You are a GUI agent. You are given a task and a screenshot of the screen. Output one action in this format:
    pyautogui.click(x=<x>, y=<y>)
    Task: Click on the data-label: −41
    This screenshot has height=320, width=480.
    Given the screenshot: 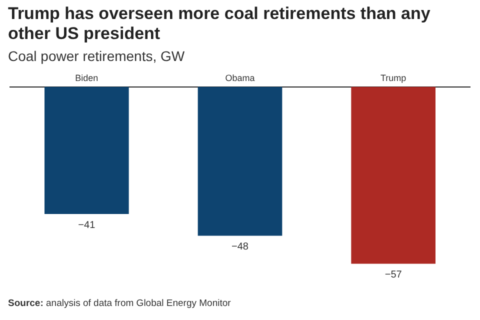 What is the action you would take?
    pyautogui.click(x=87, y=225)
    